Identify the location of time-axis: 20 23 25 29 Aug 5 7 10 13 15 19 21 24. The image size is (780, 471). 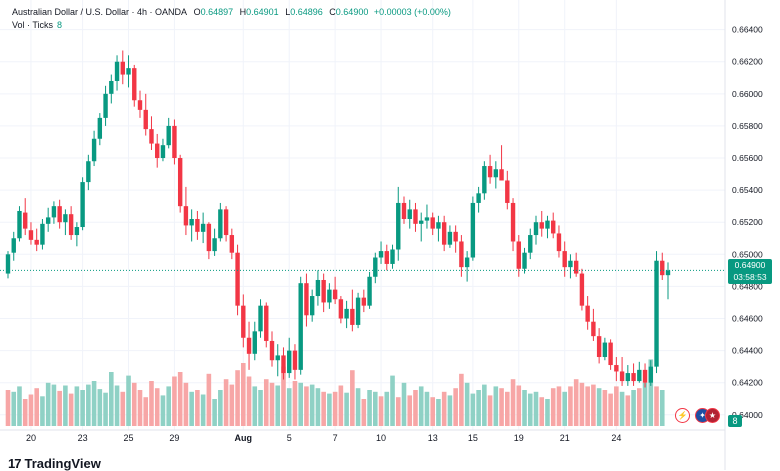
(323, 438).